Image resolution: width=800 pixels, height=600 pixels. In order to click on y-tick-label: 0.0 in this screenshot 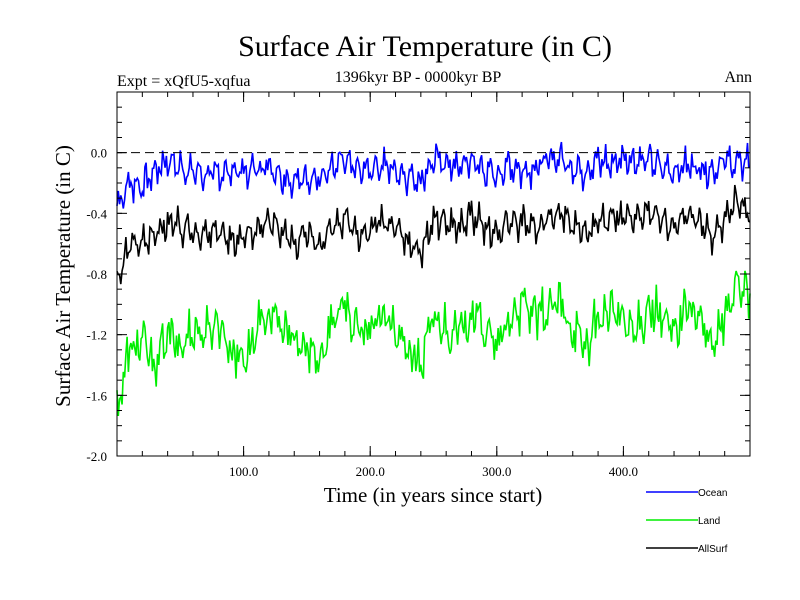, I will do `click(99, 153)`.